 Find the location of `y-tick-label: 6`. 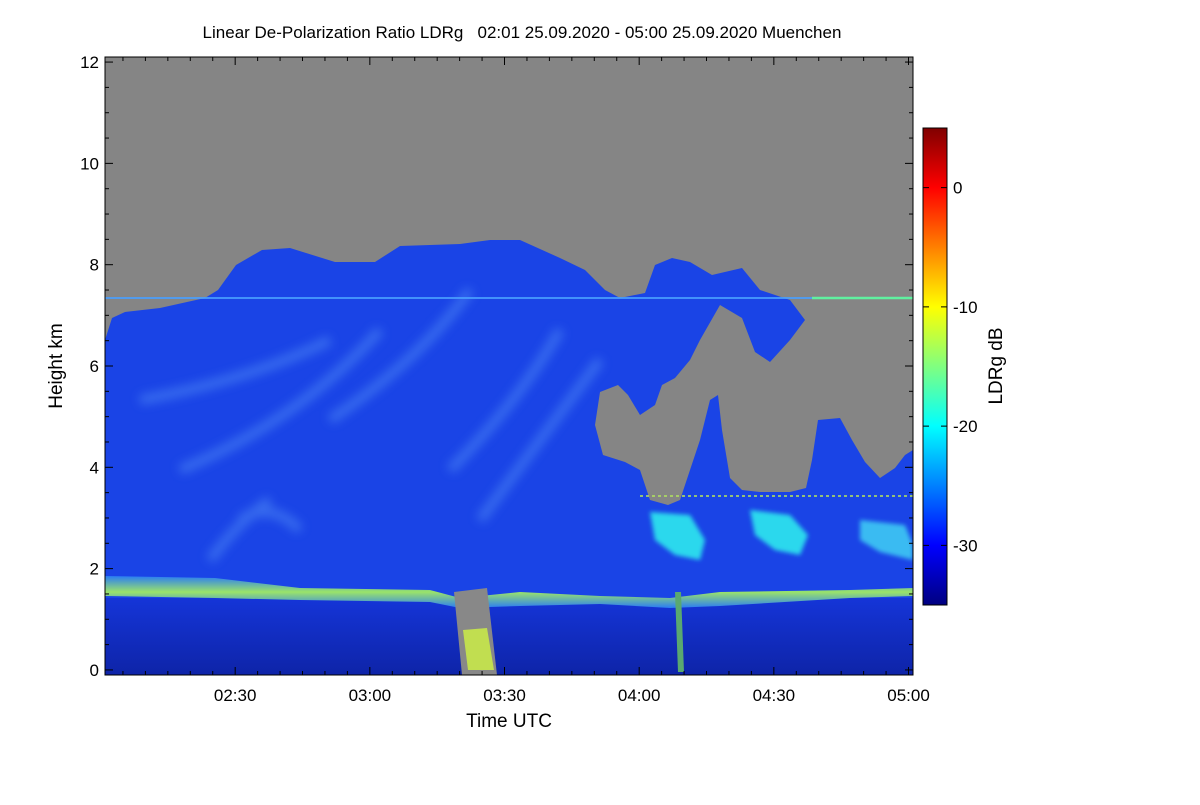

y-tick-label: 6 is located at coordinates (94, 366).